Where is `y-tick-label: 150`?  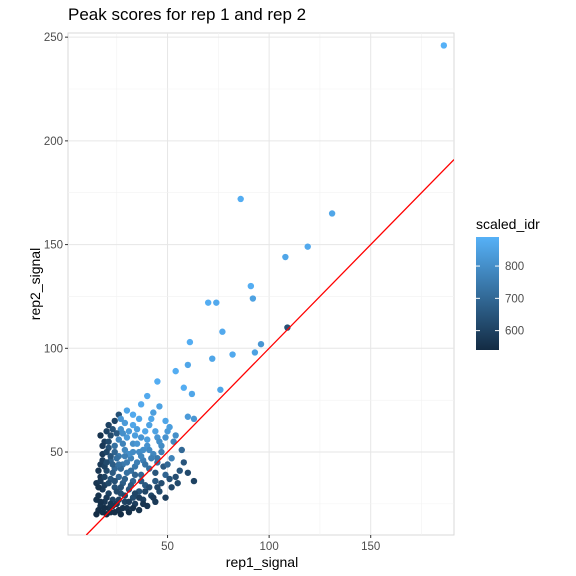
y-tick-label: 150 is located at coordinates (53, 246).